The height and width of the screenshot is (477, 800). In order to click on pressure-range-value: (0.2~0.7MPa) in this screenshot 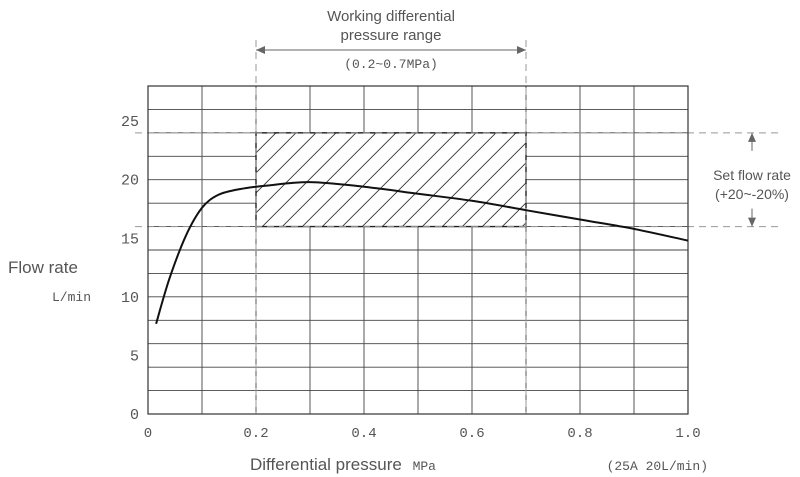, I will do `click(391, 64)`.